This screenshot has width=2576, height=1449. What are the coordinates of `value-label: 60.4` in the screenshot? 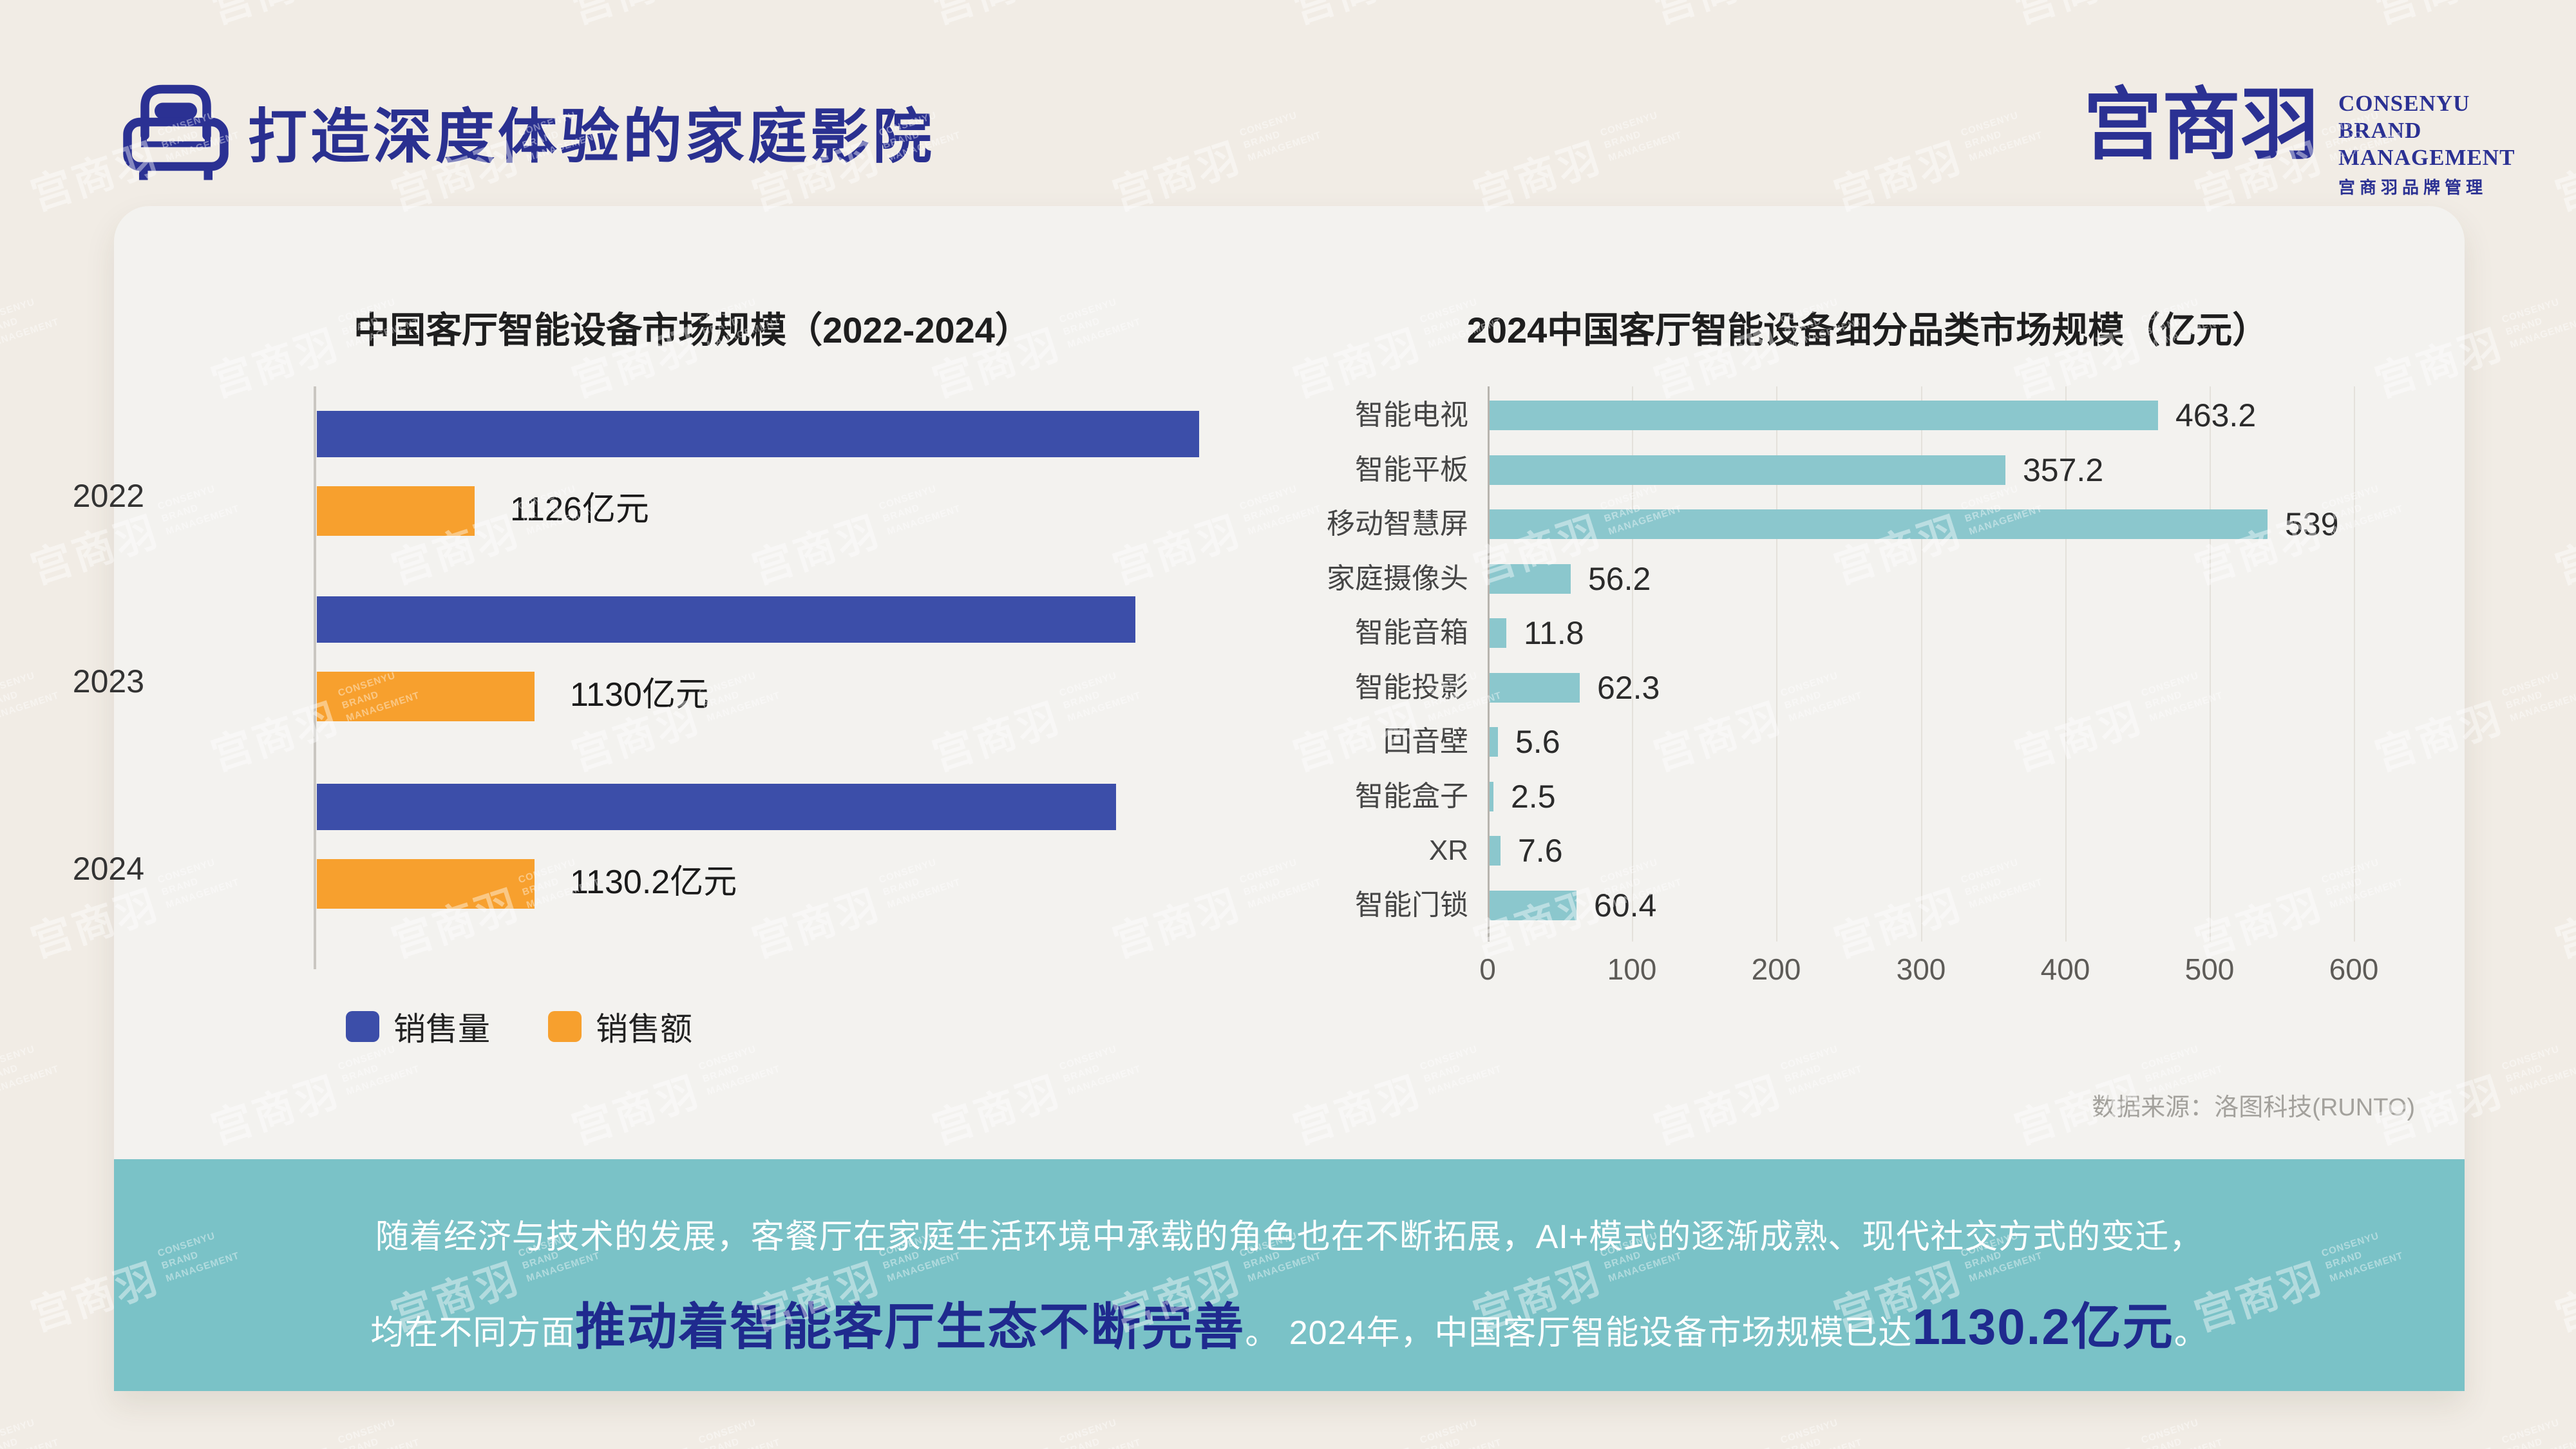 It's located at (1626, 905).